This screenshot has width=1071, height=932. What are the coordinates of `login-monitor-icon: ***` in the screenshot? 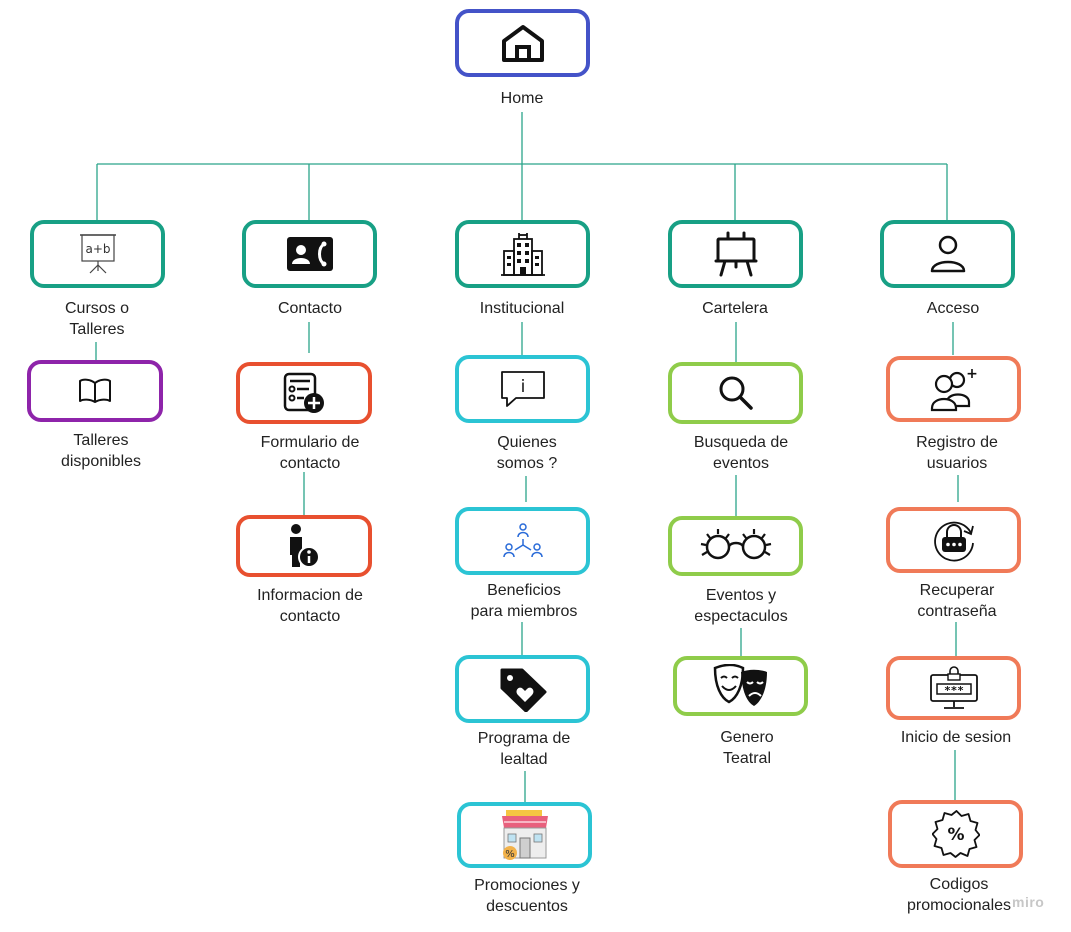 It's located at (953, 687).